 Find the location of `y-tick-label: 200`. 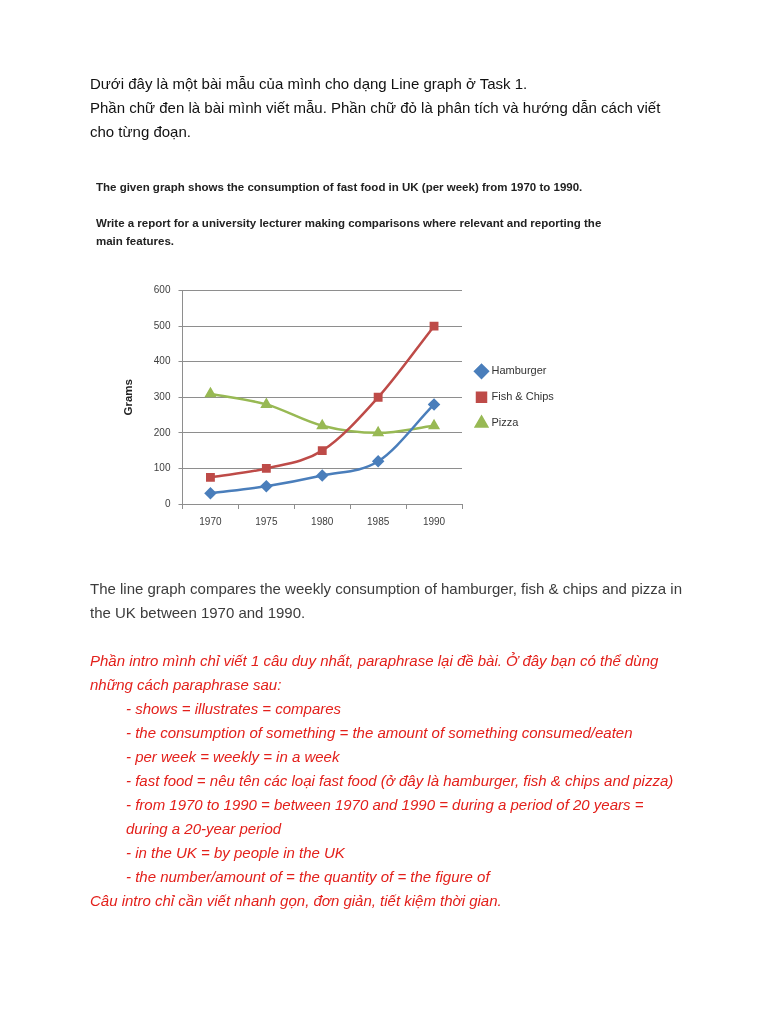

y-tick-label: 200 is located at coordinates (162, 432).